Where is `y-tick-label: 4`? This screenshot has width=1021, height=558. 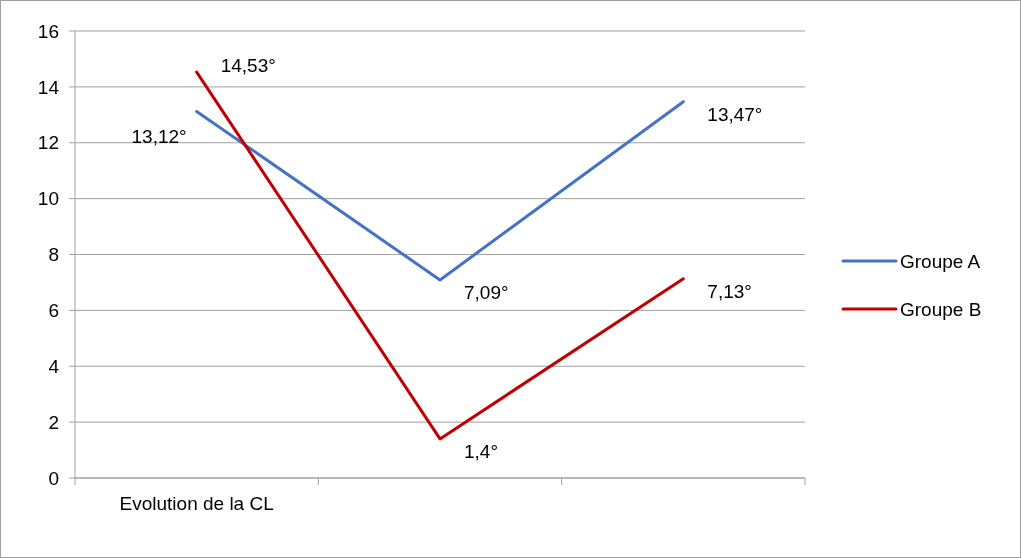 y-tick-label: 4 is located at coordinates (54, 366).